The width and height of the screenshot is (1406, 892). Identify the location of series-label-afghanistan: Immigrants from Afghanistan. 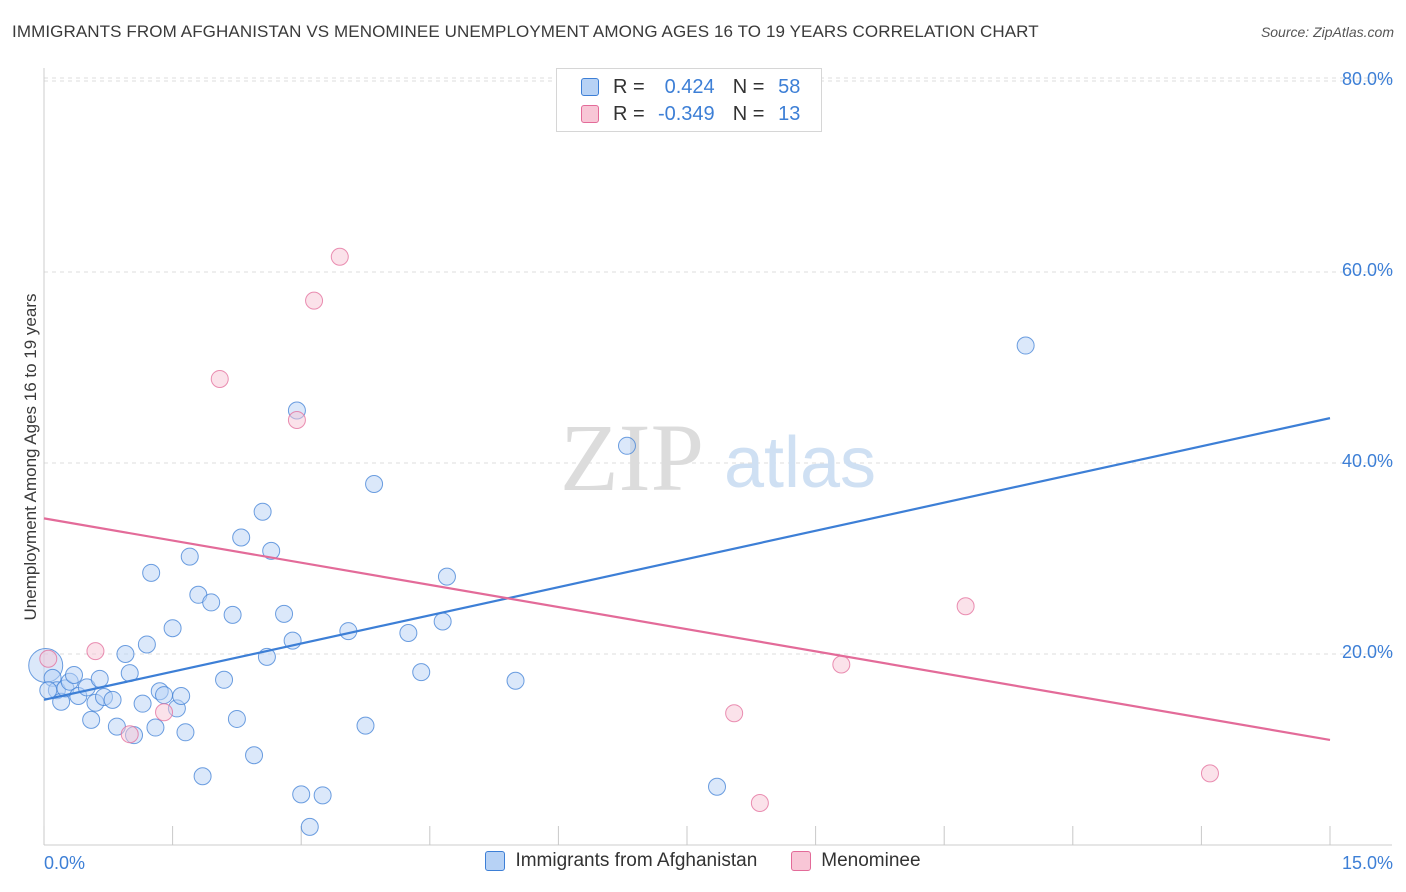
(636, 860).